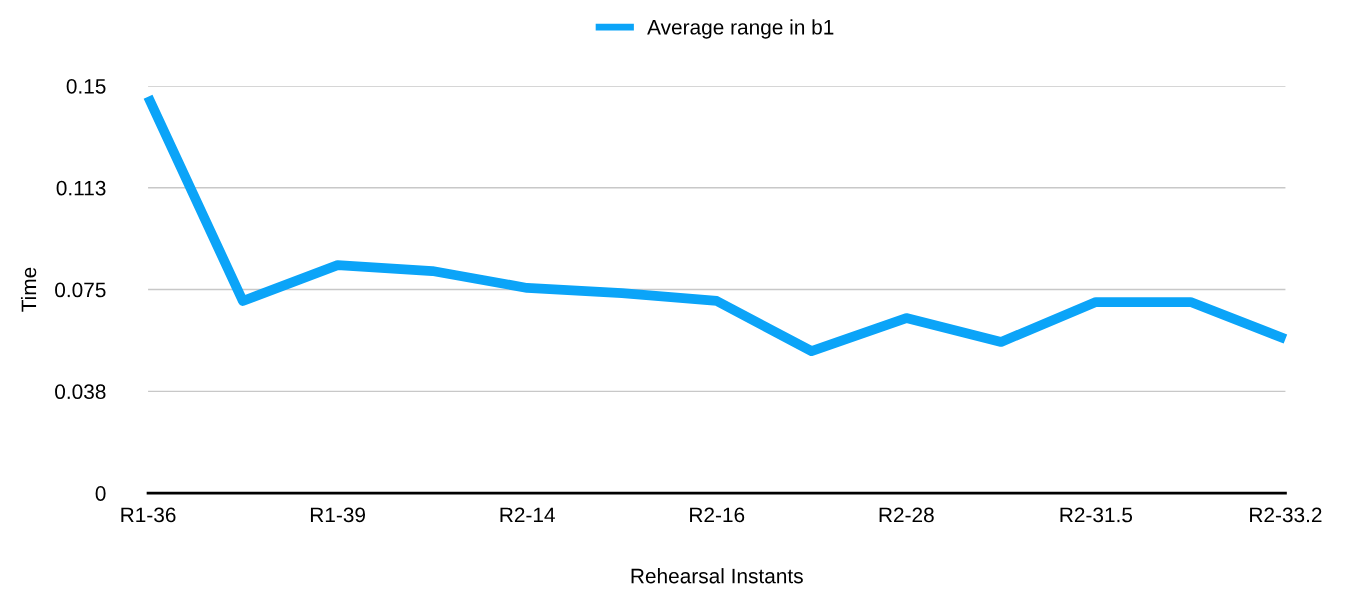  What do you see at coordinates (80, 290) in the screenshot?
I see `y-tick-label: 0.075` at bounding box center [80, 290].